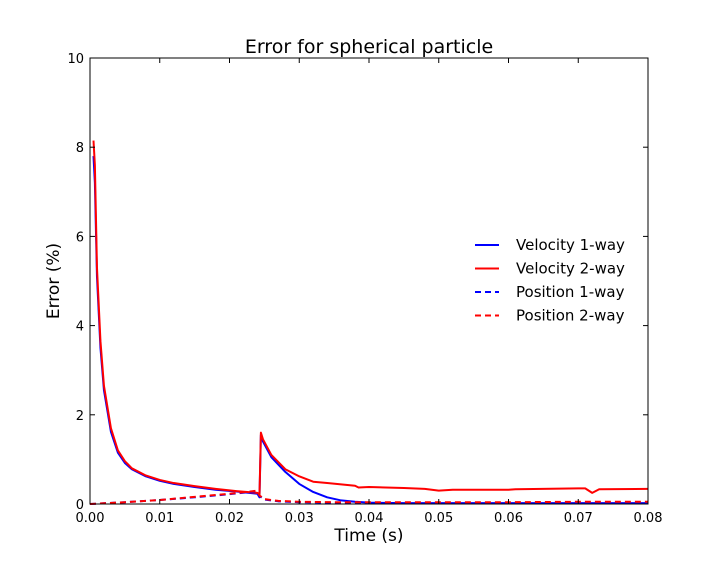 This screenshot has width=720, height=576. I want to click on legend-label: Position 1-way, so click(570, 292).